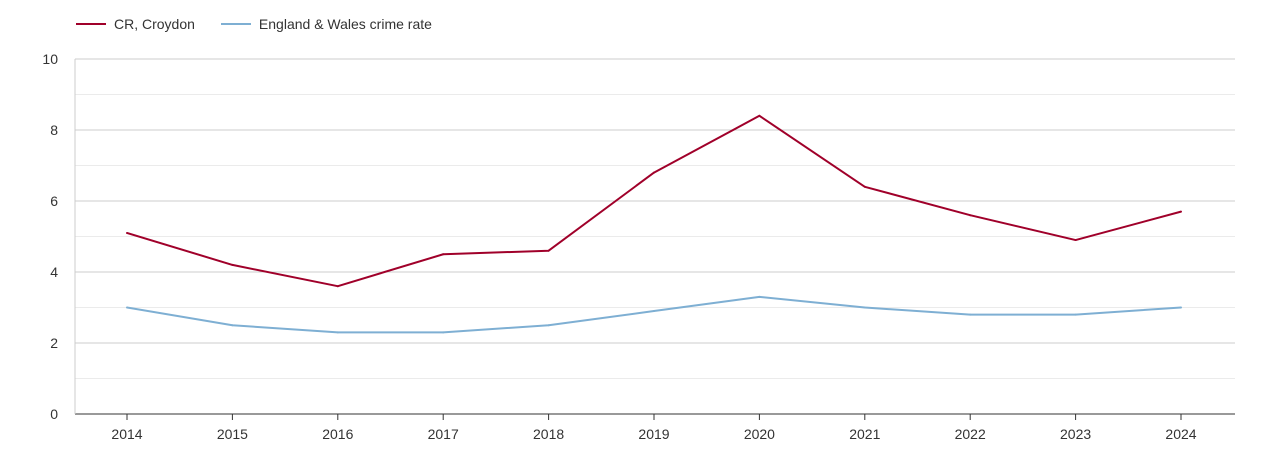  What do you see at coordinates (443, 434) in the screenshot?
I see `x-tick-label: 2017` at bounding box center [443, 434].